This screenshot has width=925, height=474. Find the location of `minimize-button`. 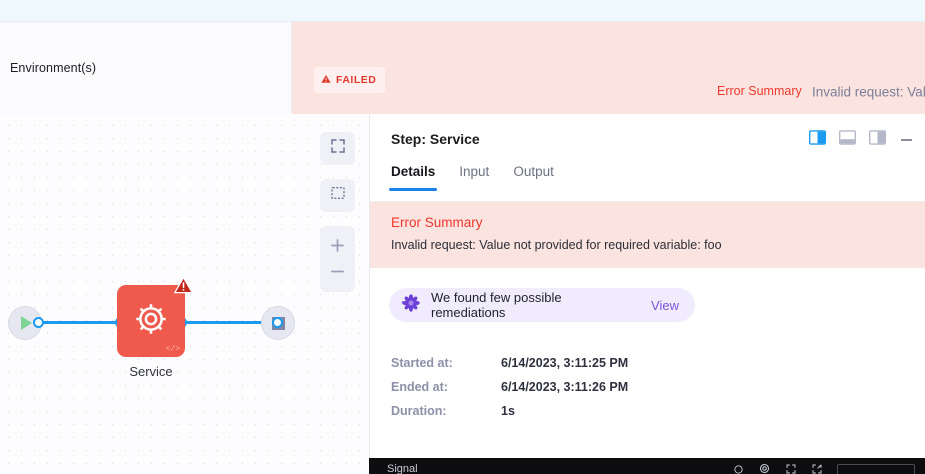

minimize-button is located at coordinates (906, 140).